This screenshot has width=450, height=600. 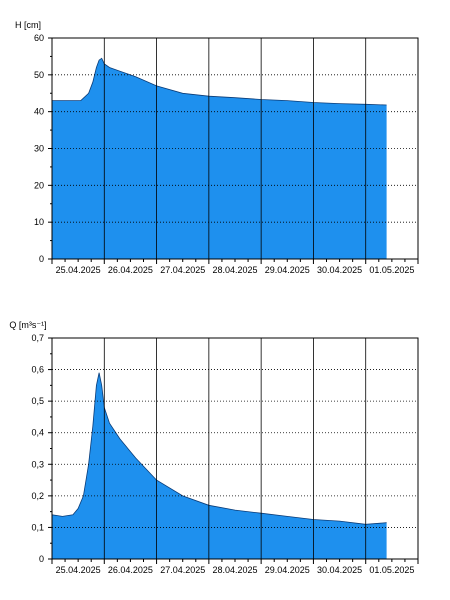 I want to click on water-level-ytick-label: 10, so click(x=39, y=222).